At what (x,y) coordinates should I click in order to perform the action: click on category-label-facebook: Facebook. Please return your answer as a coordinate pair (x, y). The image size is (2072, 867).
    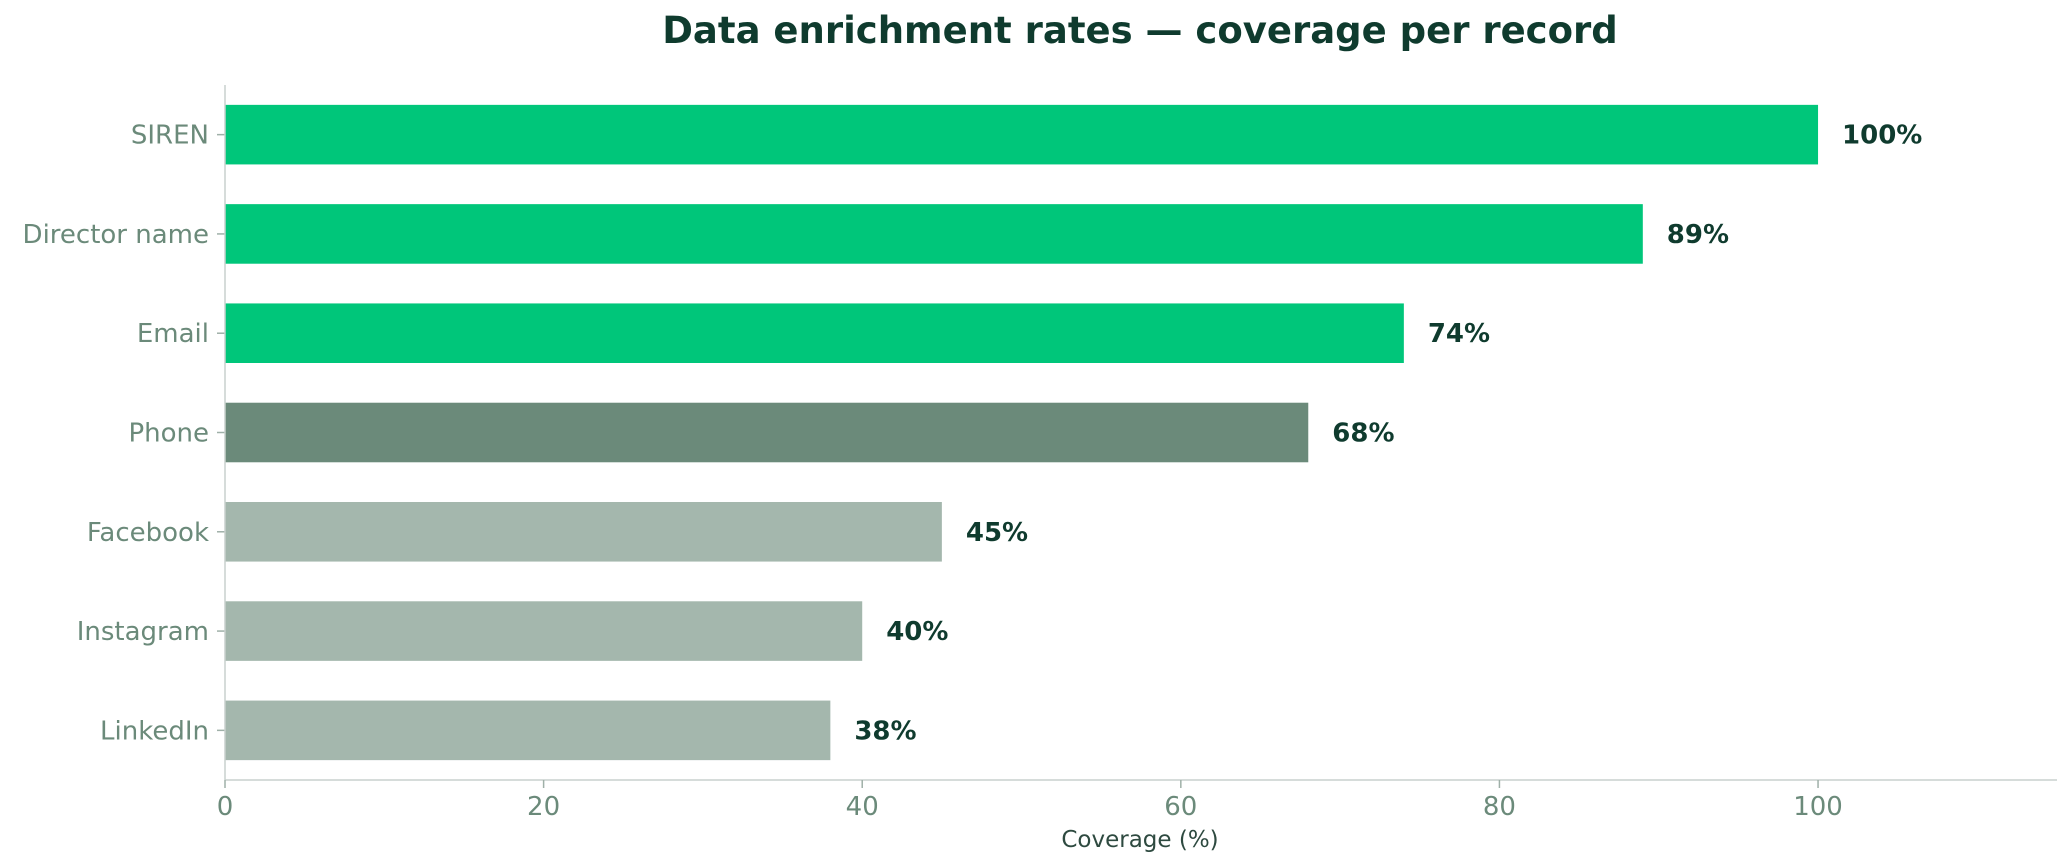
    Looking at the image, I should click on (148, 533).